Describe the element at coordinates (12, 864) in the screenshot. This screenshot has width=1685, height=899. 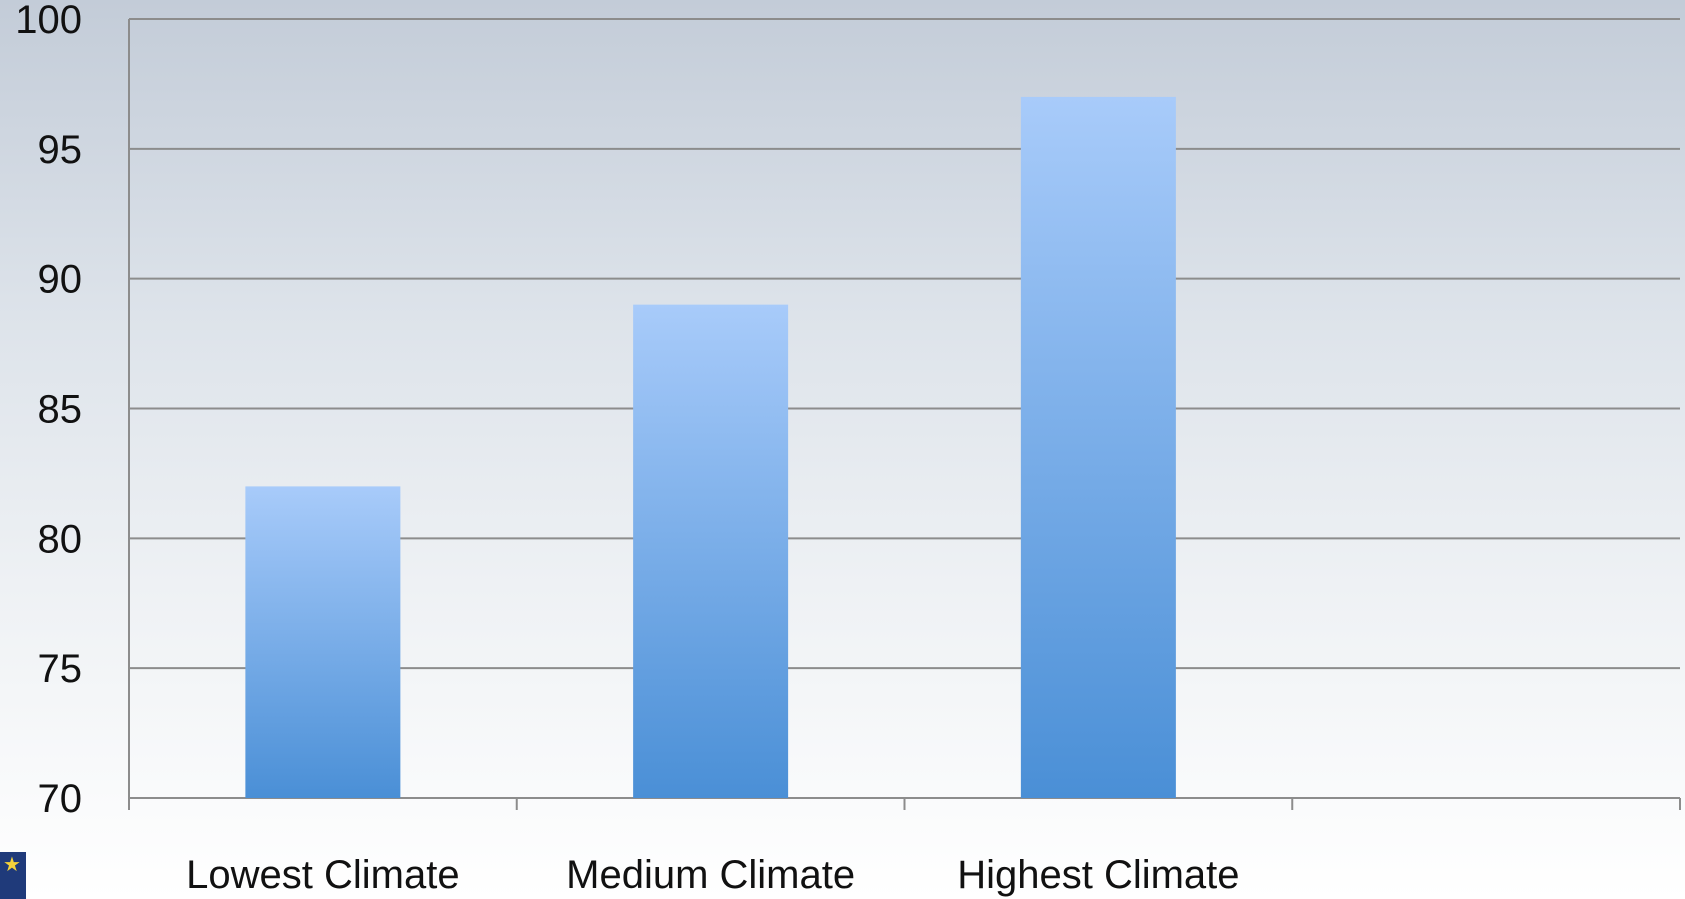
I see `star-icon: ★` at that location.